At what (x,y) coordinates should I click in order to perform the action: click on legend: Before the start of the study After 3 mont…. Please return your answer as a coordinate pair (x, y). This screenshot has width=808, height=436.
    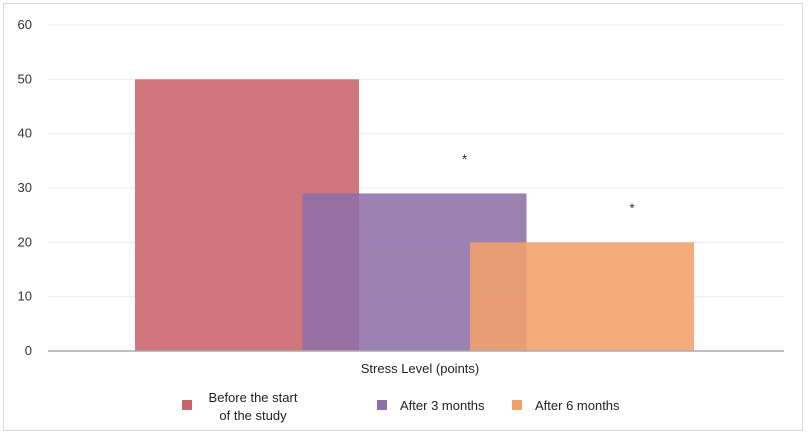
    Looking at the image, I should click on (401, 406).